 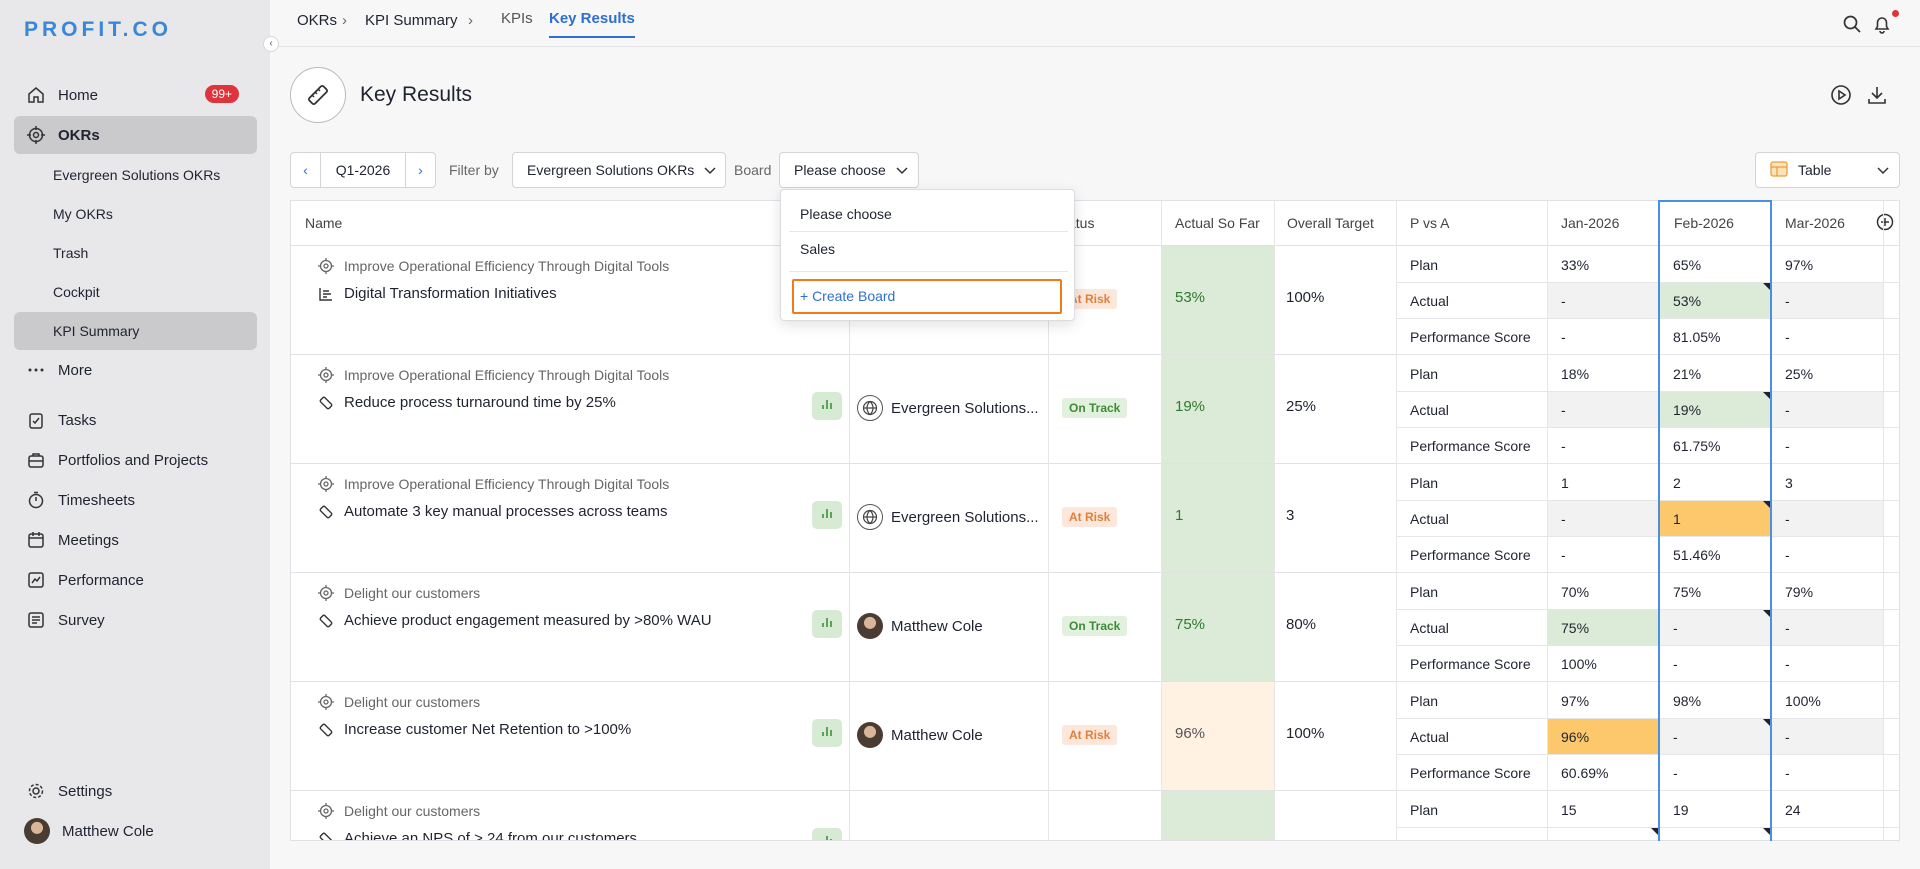 I want to click on month-cell: 61.75%, so click(x=1697, y=446).